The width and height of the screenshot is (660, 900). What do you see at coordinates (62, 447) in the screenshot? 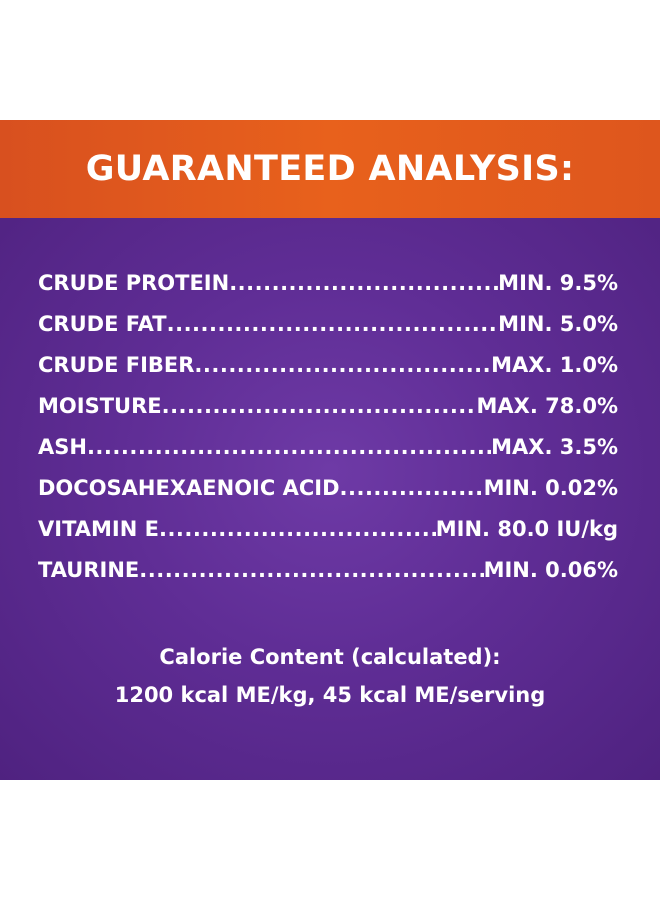
I see `nutrient-label: ASH` at bounding box center [62, 447].